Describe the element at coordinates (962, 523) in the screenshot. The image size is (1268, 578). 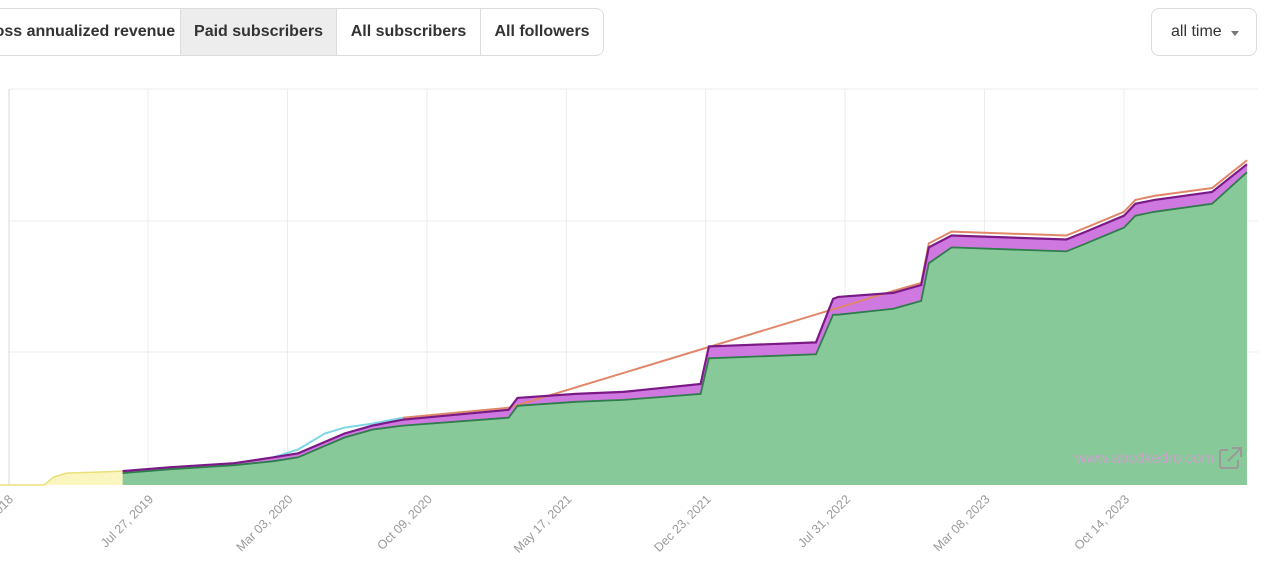
I see `x-tick-label: Mar 08, 2023` at that location.